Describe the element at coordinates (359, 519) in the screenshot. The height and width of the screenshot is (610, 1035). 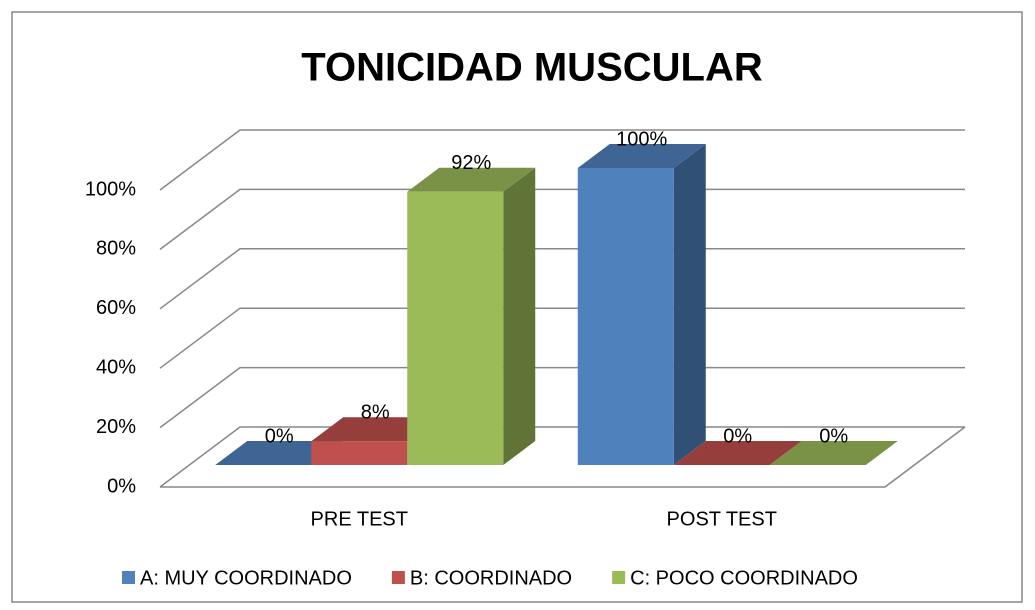
I see `x-tick-label: PRE TEST` at that location.